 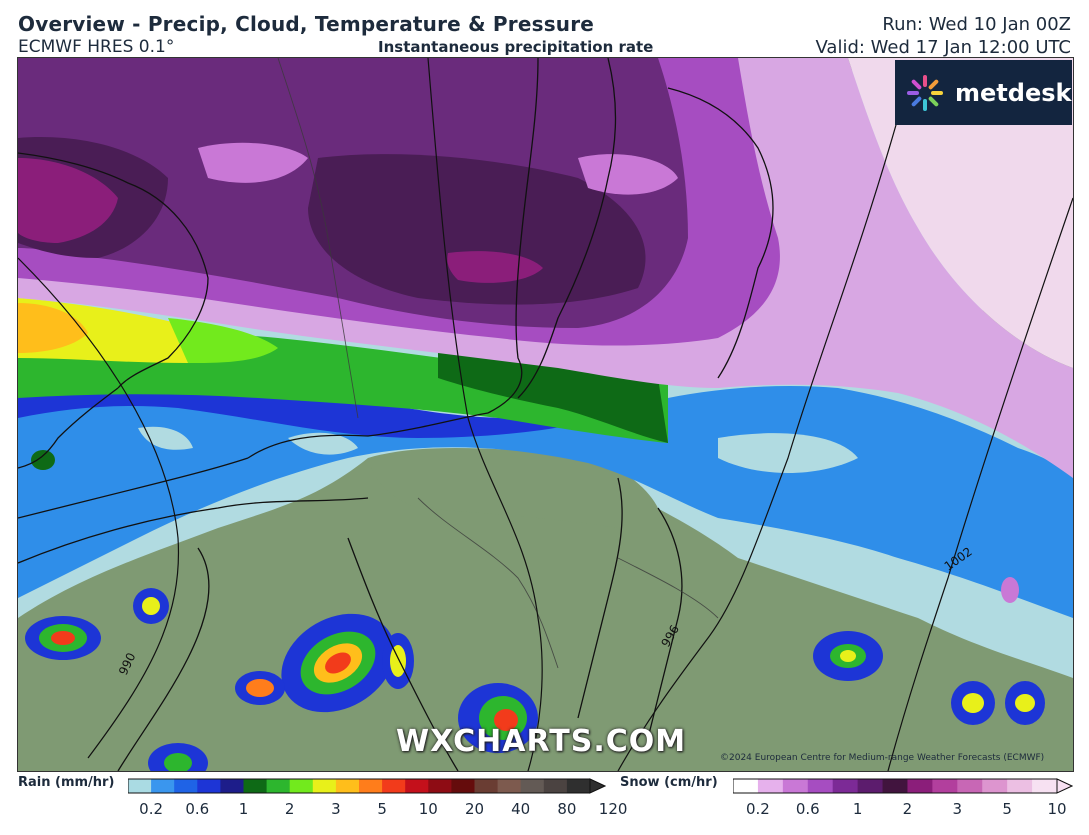 What do you see at coordinates (474, 809) in the screenshot?
I see `legend-tick-label: 20` at bounding box center [474, 809].